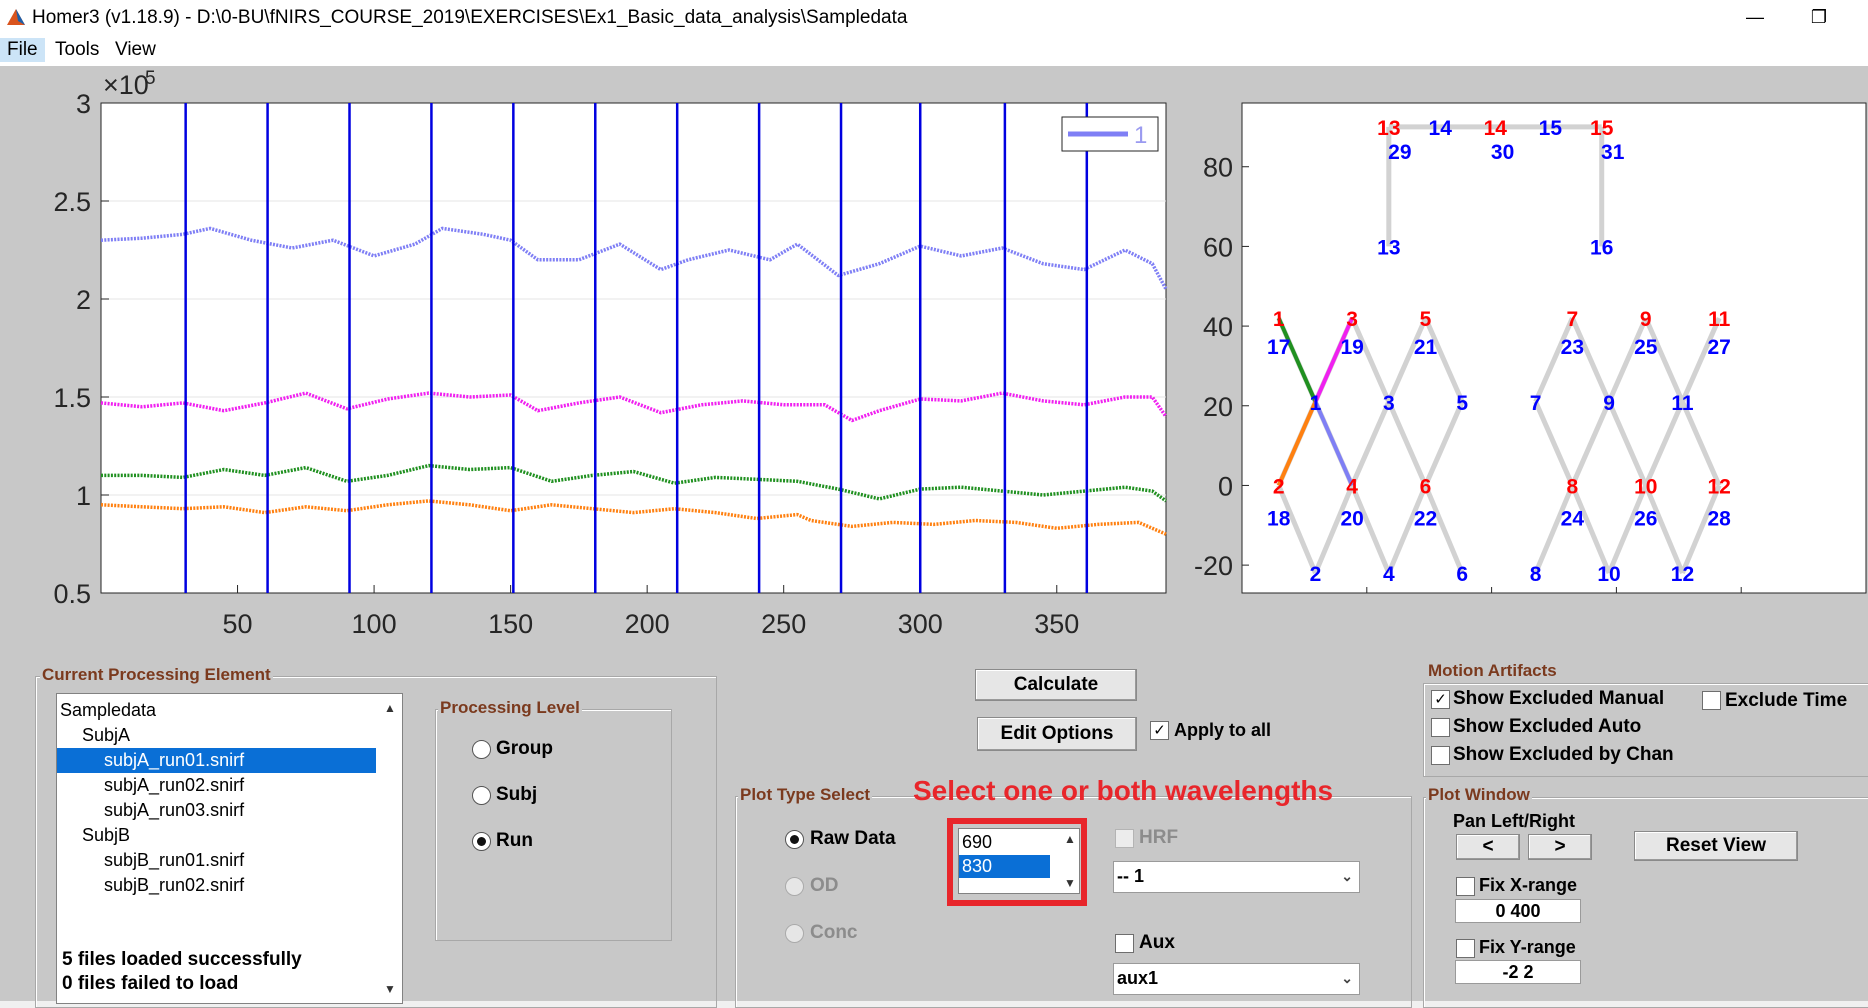 This screenshot has height=1008, width=1868. Describe the element at coordinates (1279, 319) in the screenshot. I see `source-label: 1` at that location.